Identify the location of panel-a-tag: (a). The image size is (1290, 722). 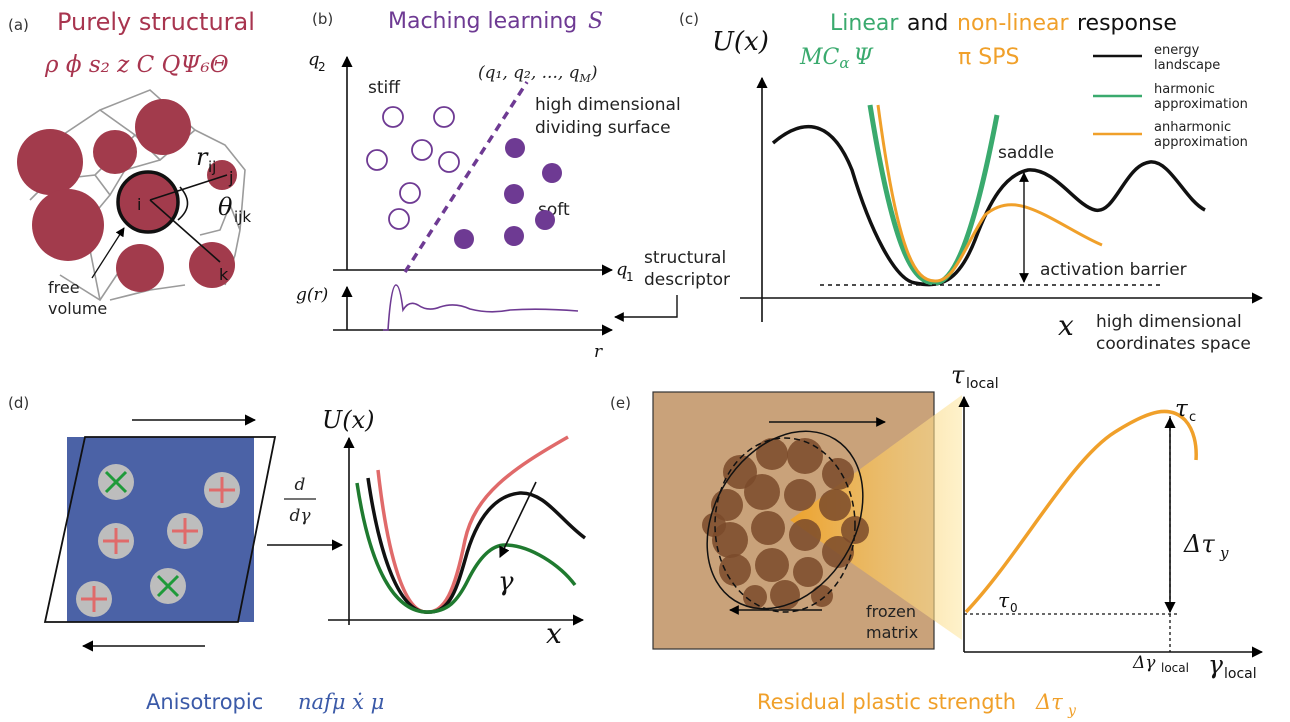
(18, 25).